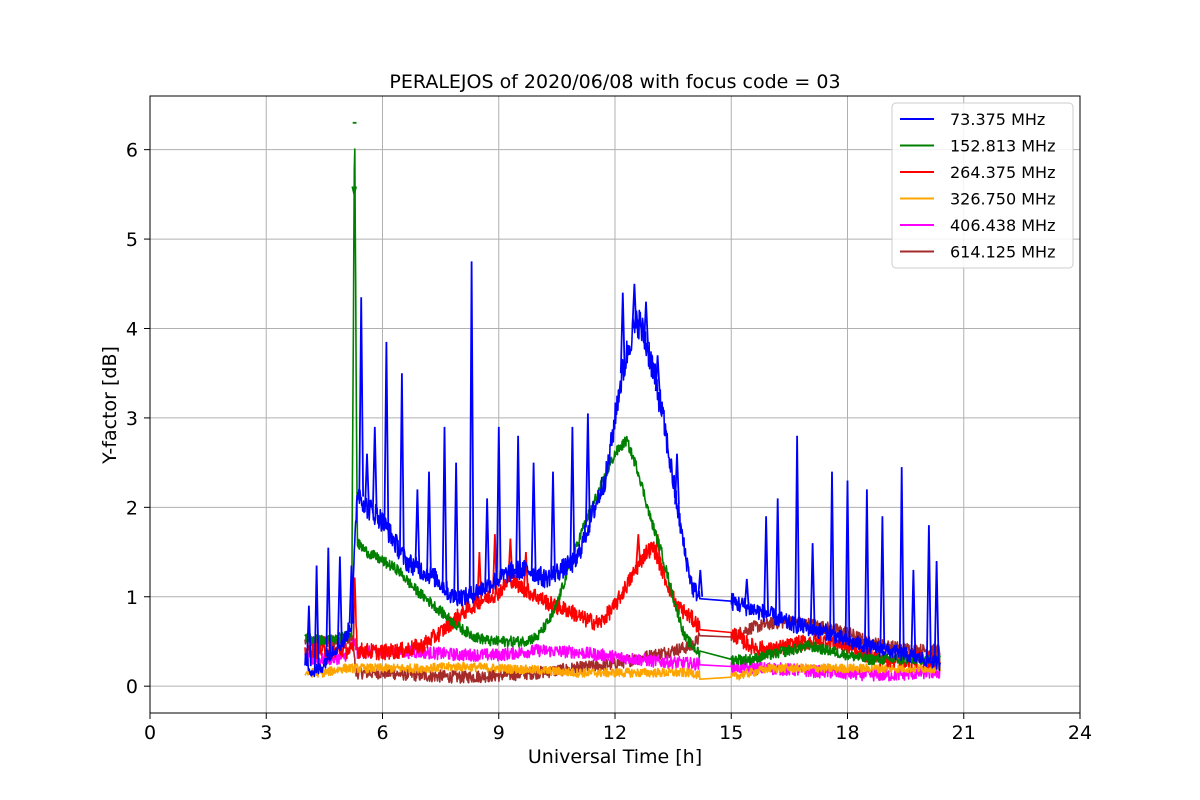  I want to click on x-axis: 0 3 6 9 12 15 18 21 24, so click(618, 728).